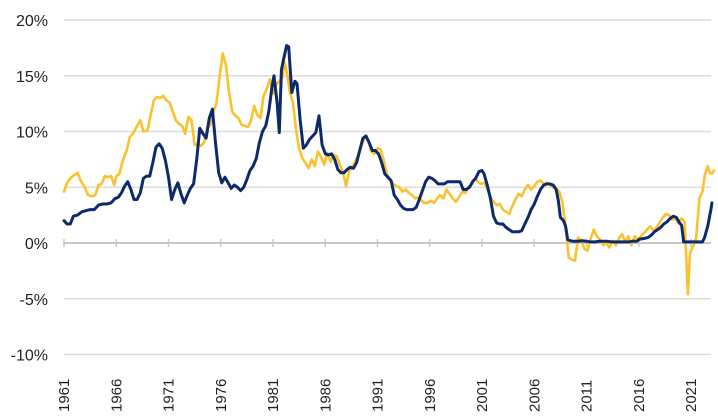 The width and height of the screenshot is (718, 417). I want to click on x-tick-label: 2006, so click(534, 395).